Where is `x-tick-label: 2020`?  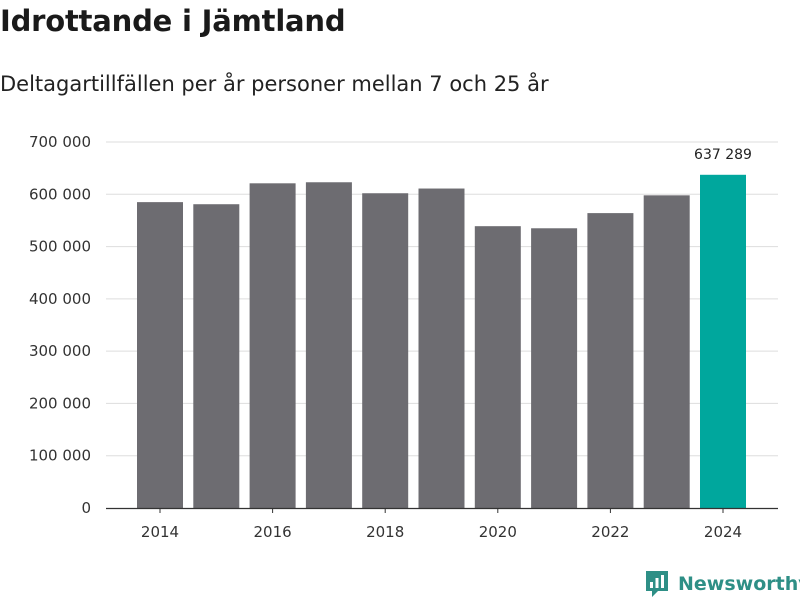
x-tick-label: 2020 is located at coordinates (498, 532).